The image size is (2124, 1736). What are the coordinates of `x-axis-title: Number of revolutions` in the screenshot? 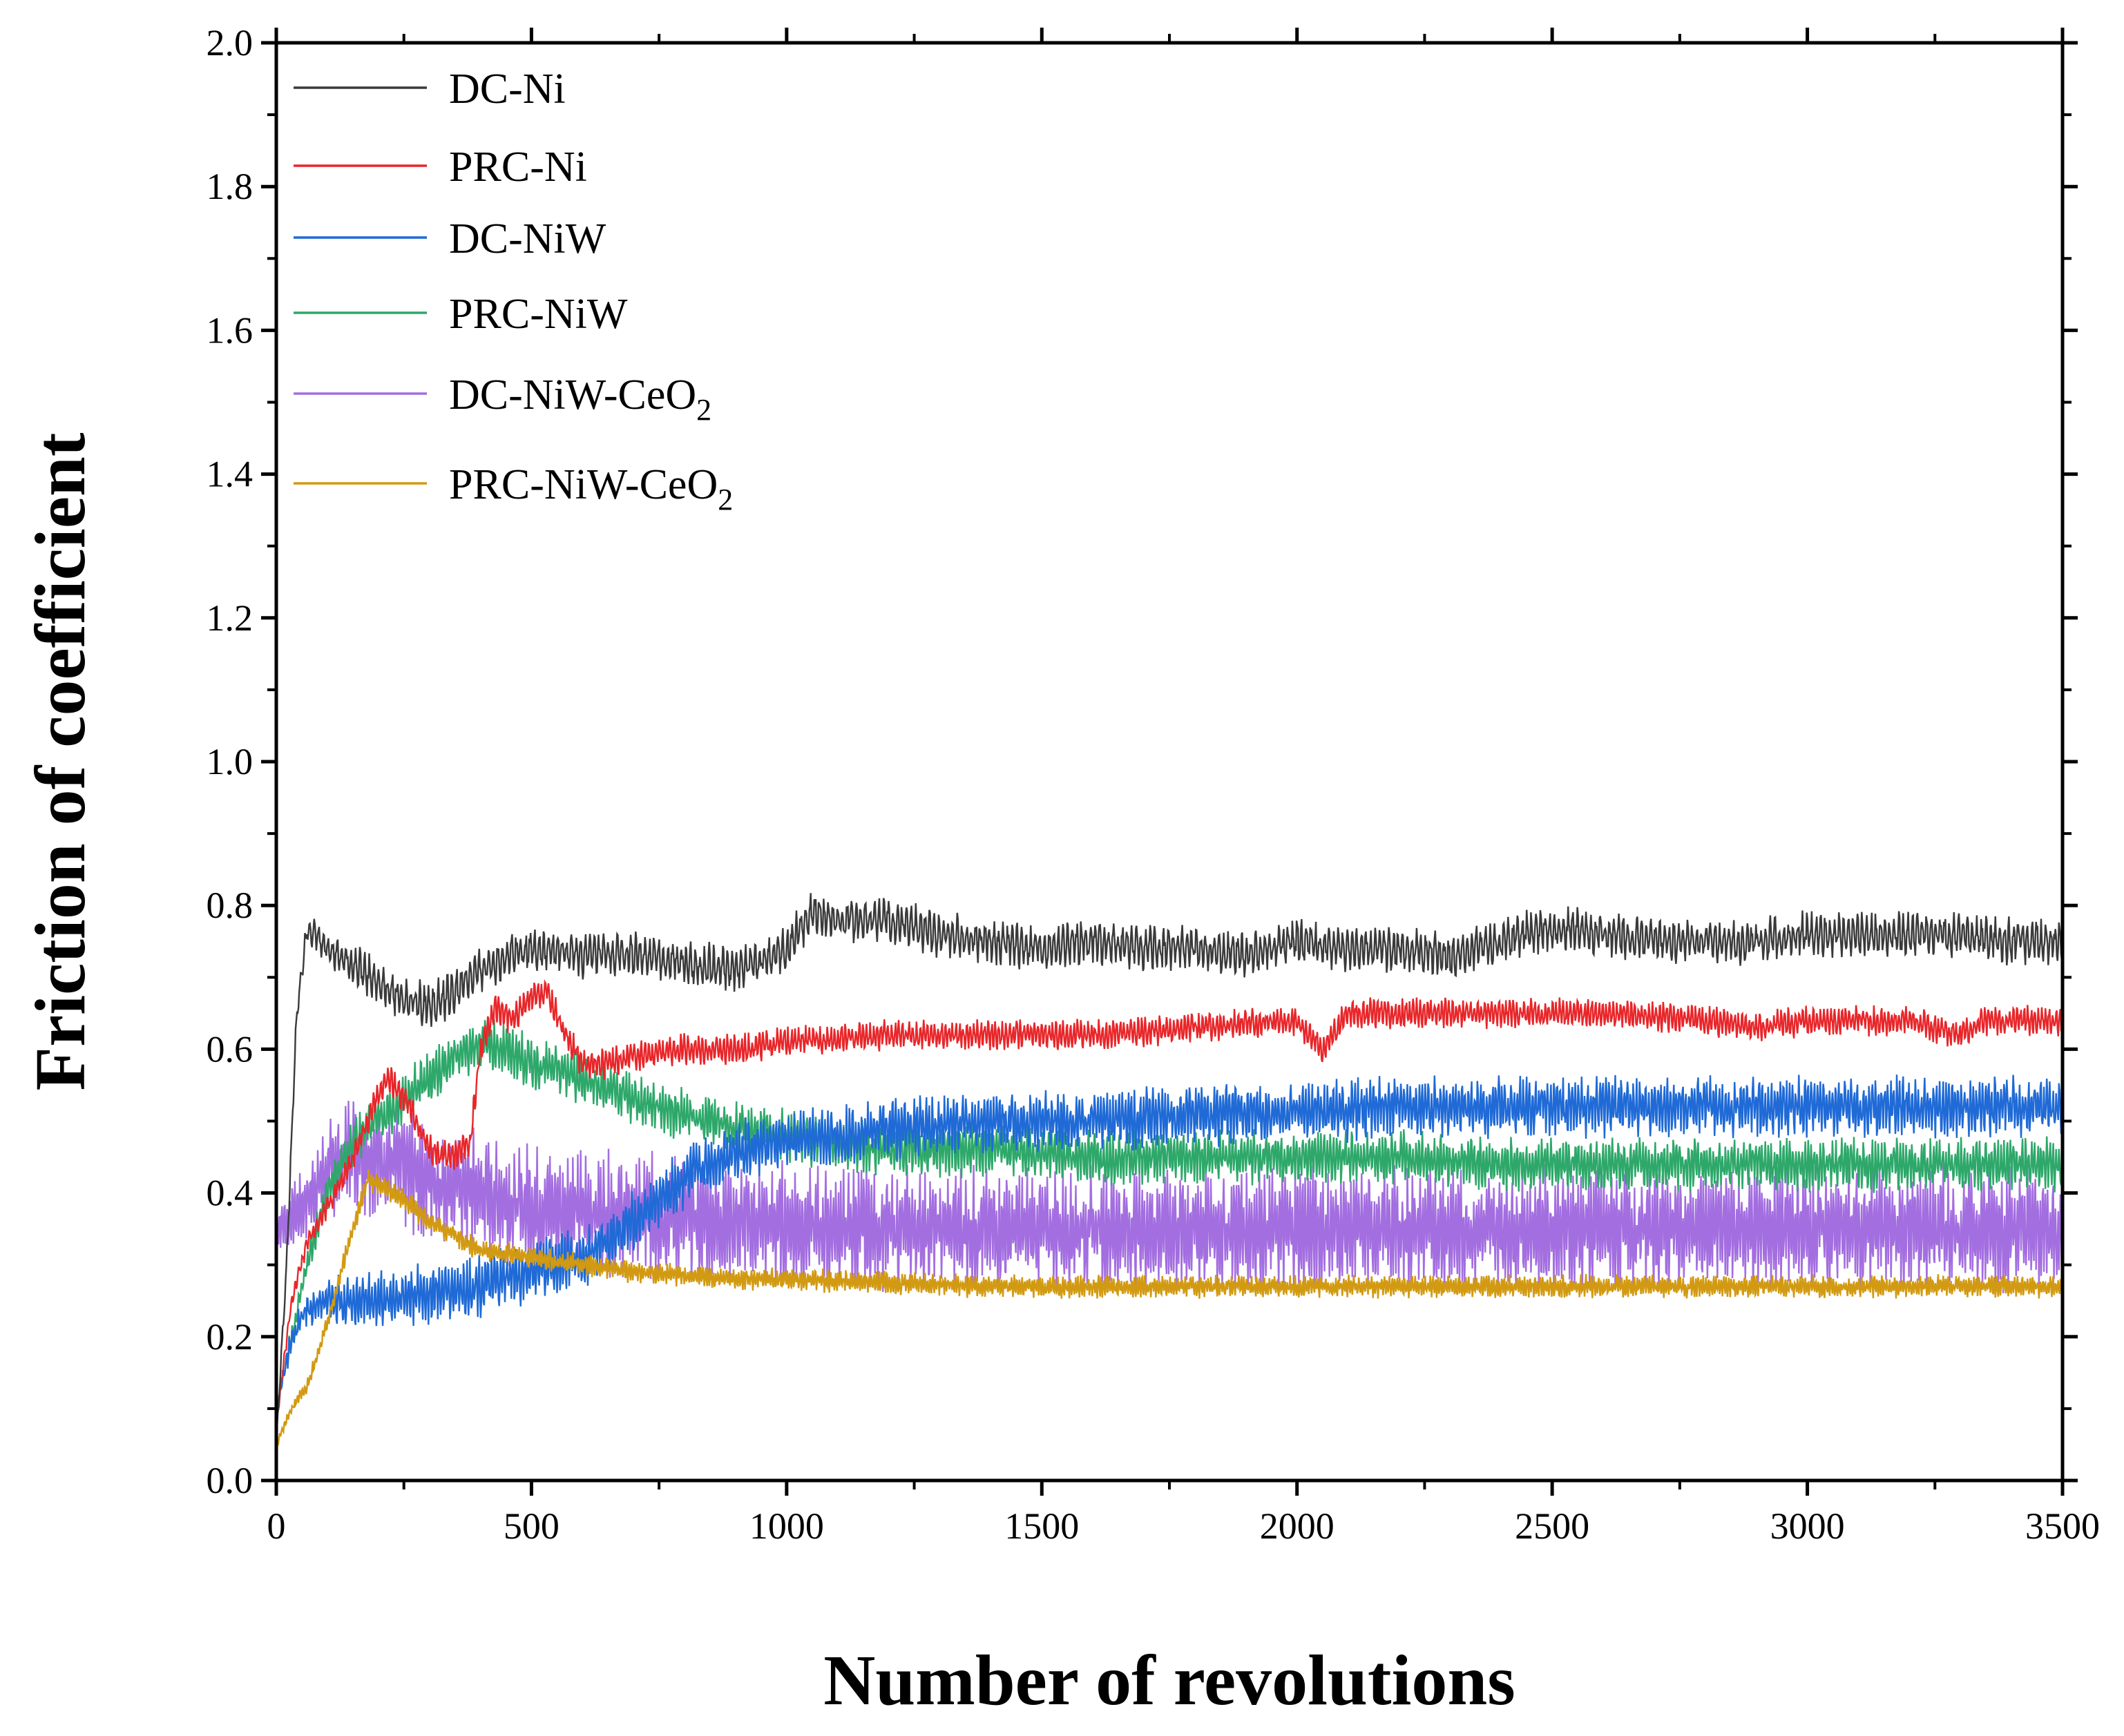 It's located at (1169, 1680).